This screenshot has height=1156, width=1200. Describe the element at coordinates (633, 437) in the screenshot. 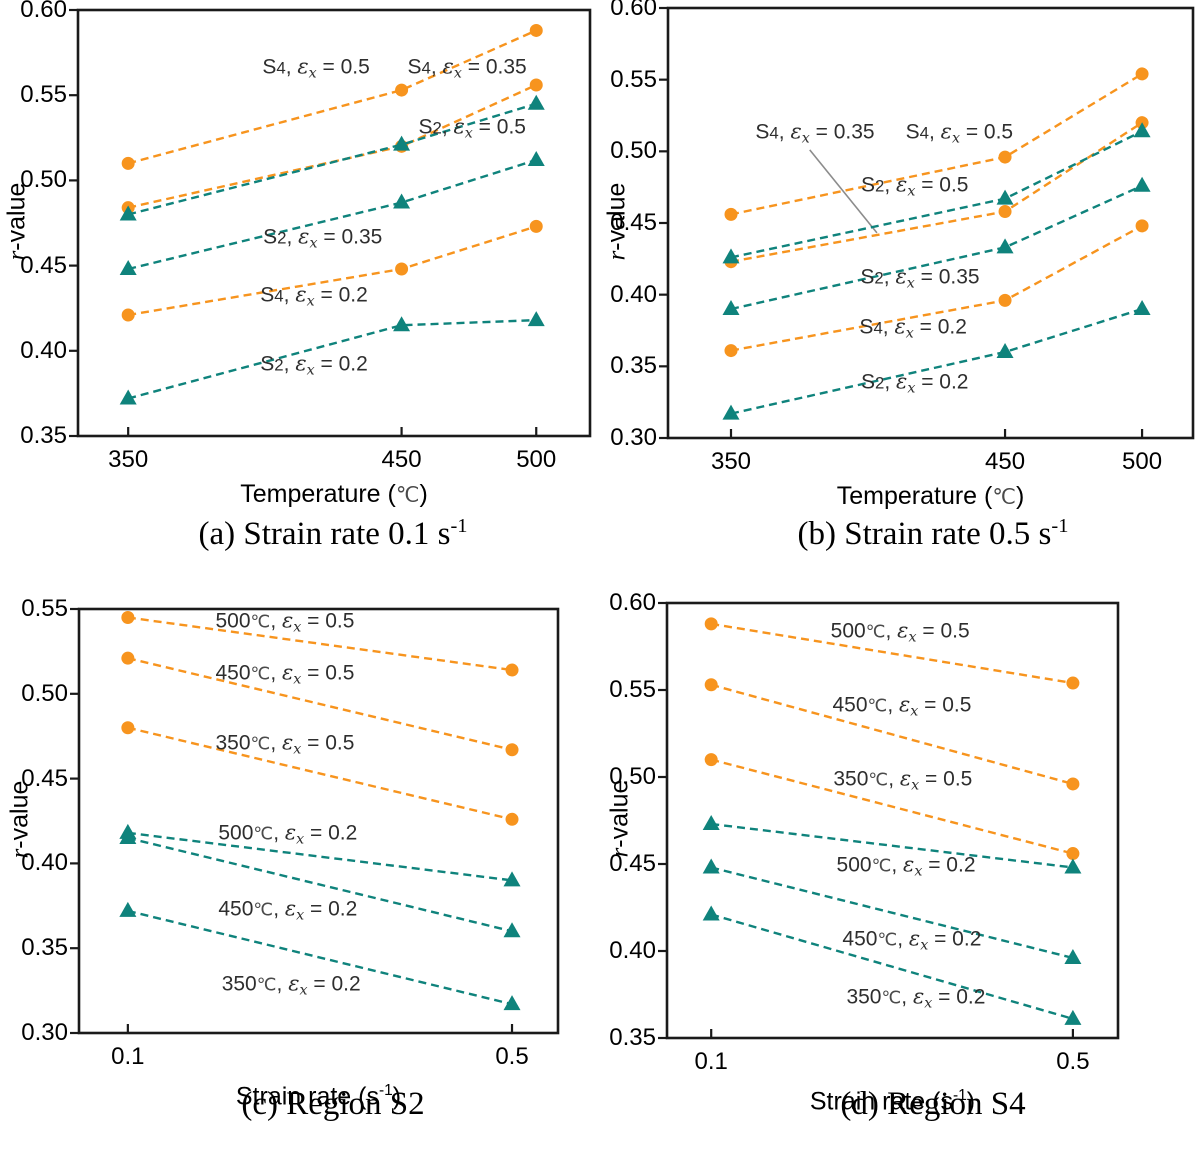

I see `y-tick-label: 0.30` at that location.